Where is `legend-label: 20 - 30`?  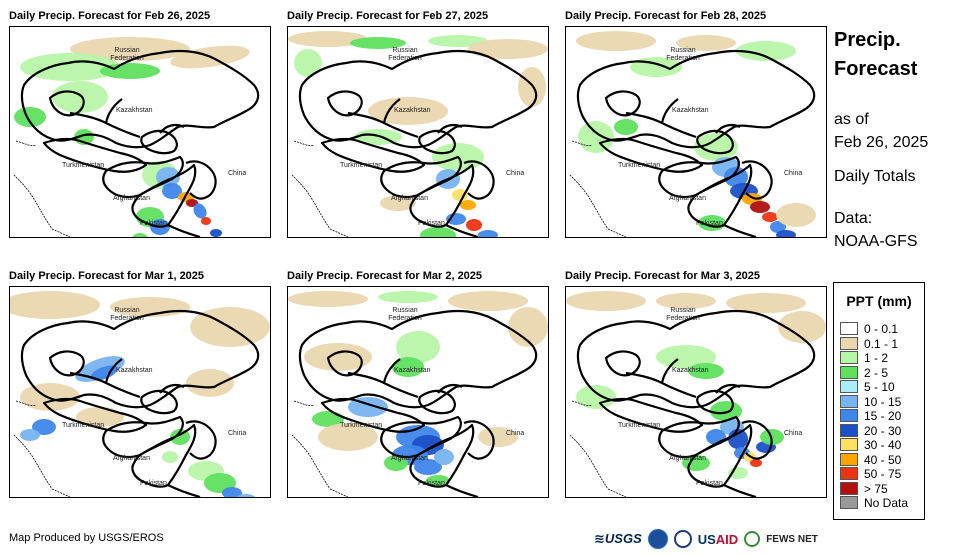
legend-label: 20 - 30 is located at coordinates (883, 430).